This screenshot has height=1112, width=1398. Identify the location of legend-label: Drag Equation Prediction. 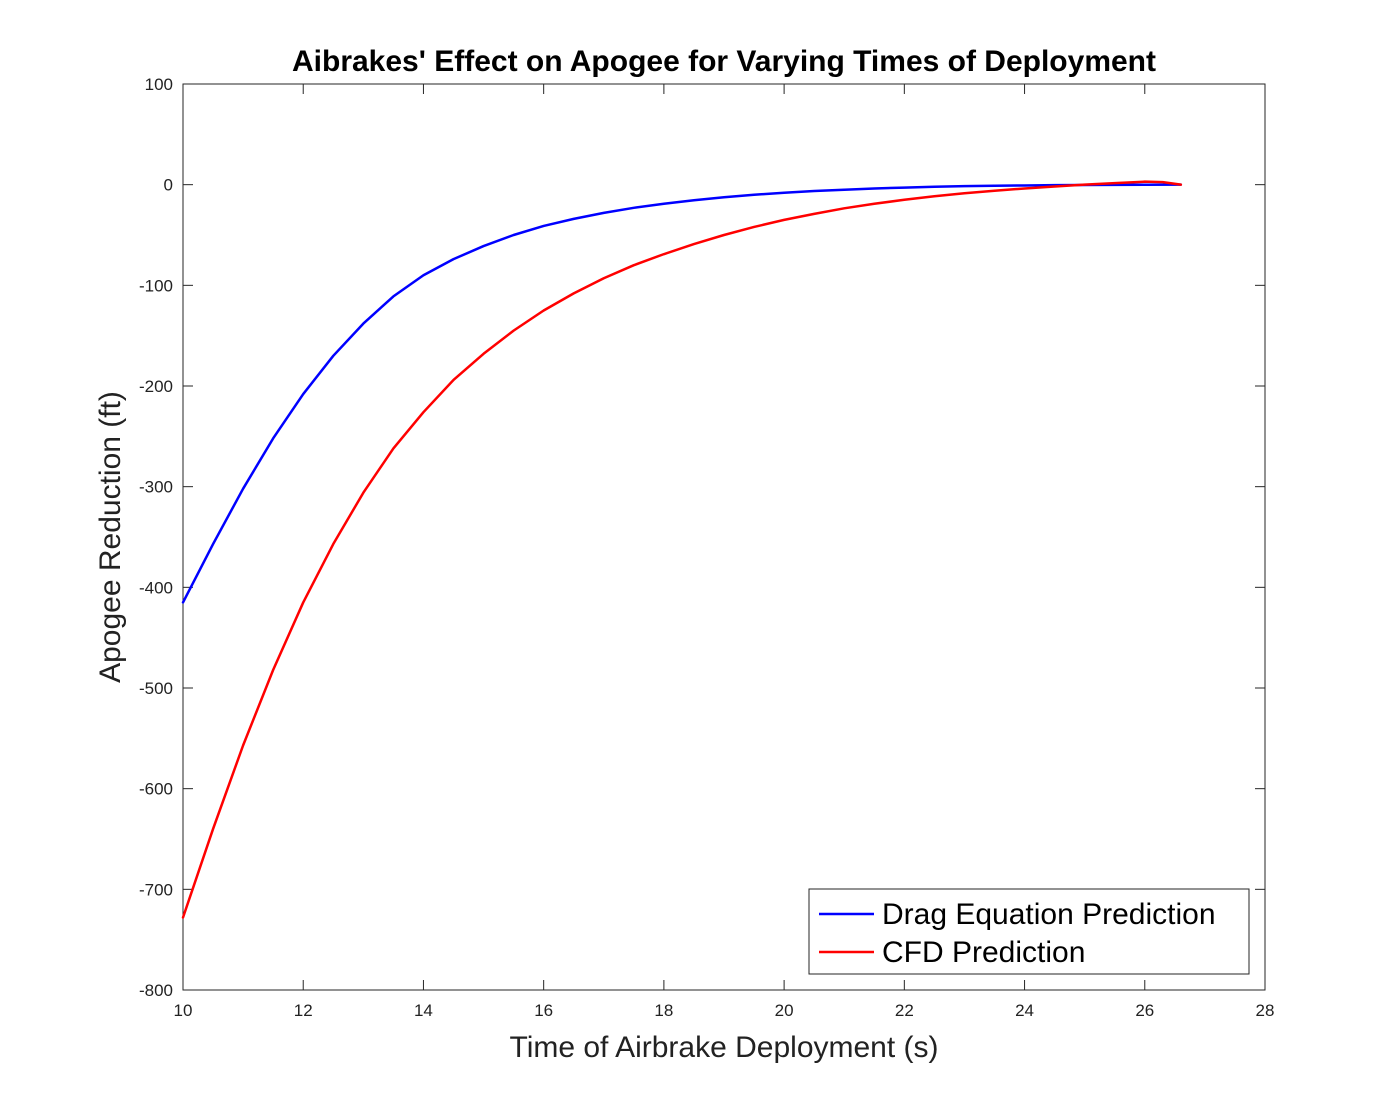
(1049, 914).